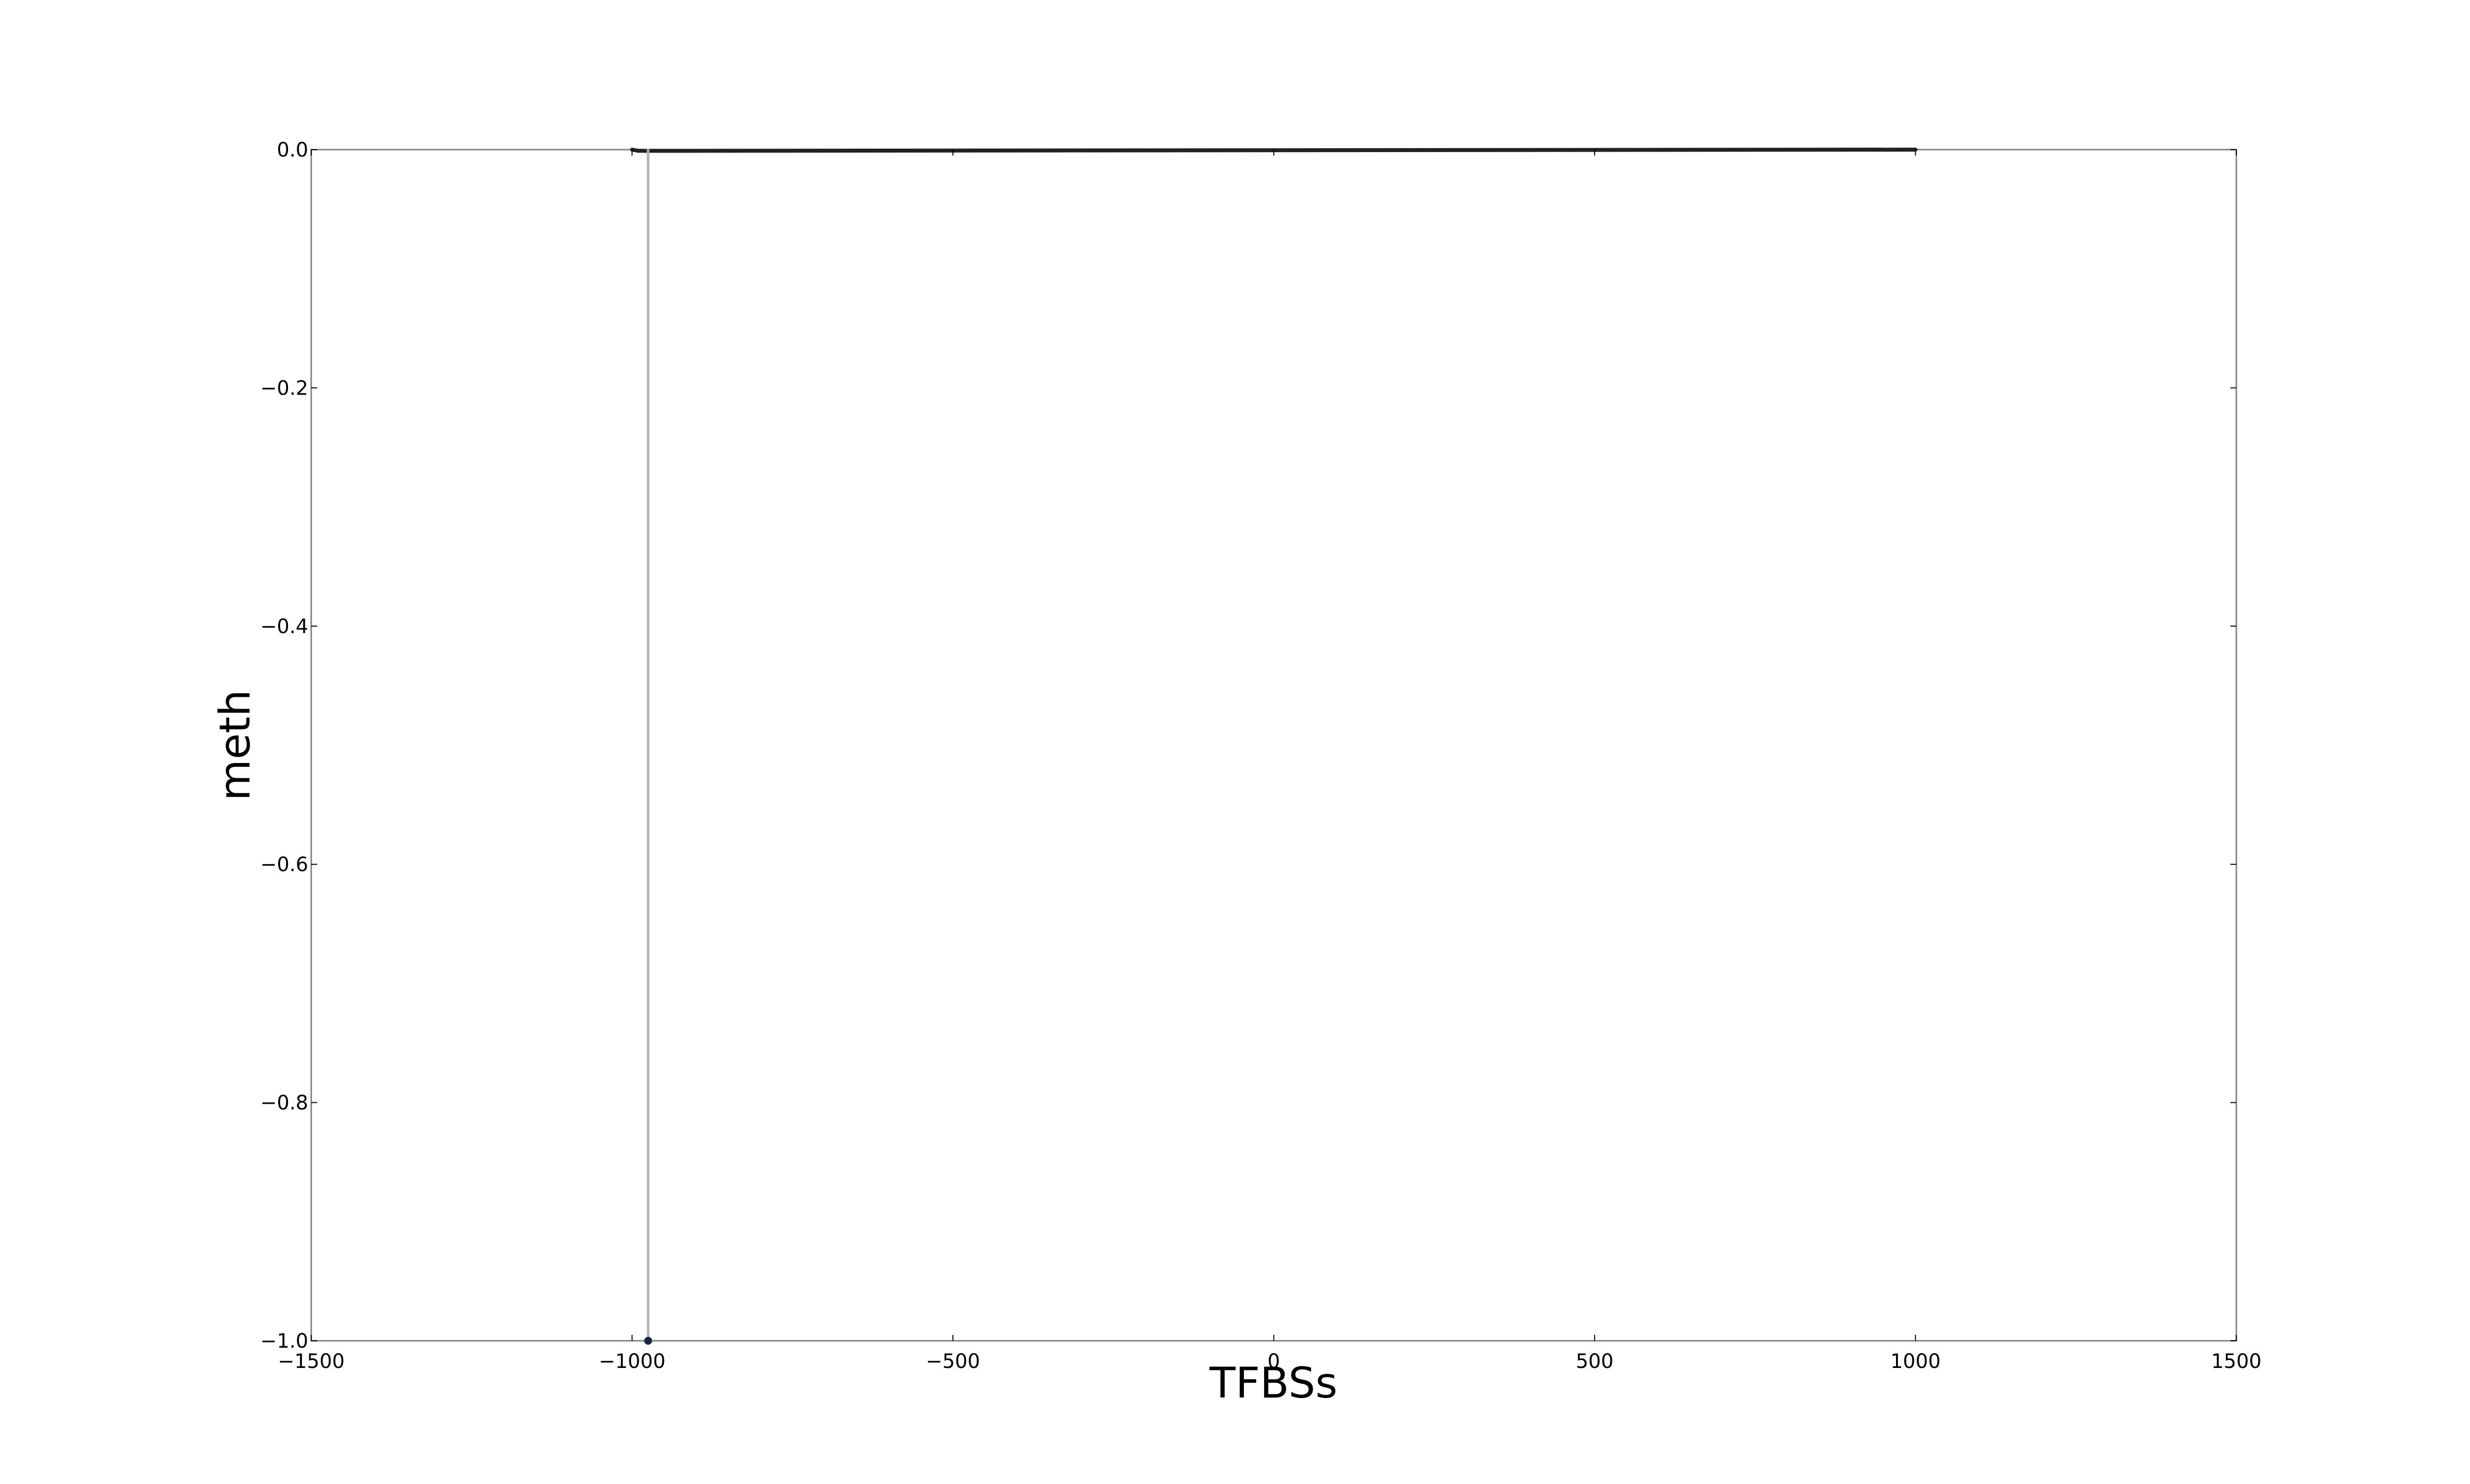 The image size is (2470, 1484). I want to click on x-tick-label: 0, so click(1274, 1361).